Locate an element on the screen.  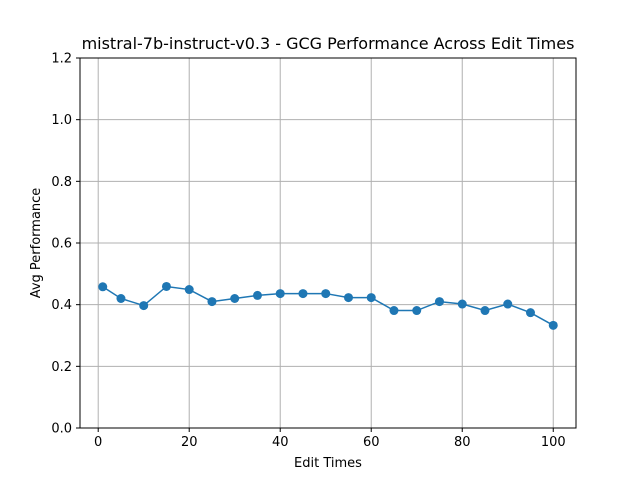
x-tick-label: 80 is located at coordinates (462, 442).